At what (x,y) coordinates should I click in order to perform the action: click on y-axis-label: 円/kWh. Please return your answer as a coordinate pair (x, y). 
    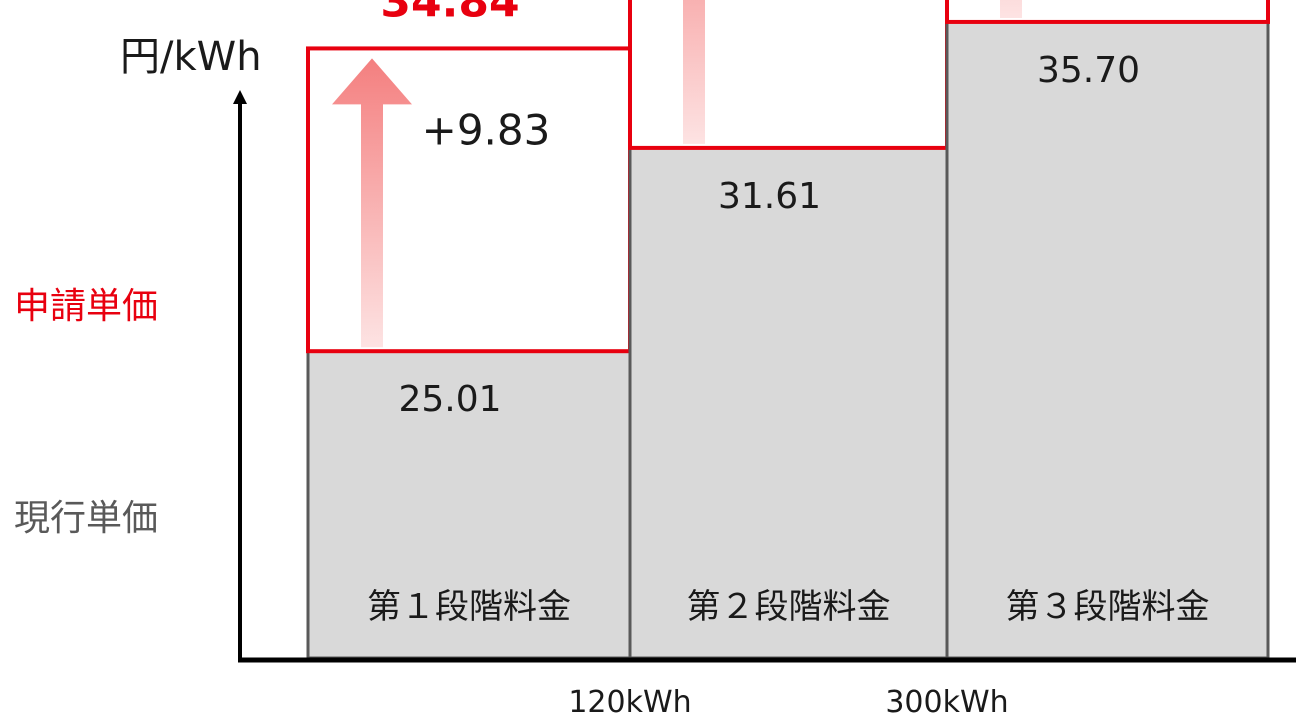
    Looking at the image, I should click on (191, 57).